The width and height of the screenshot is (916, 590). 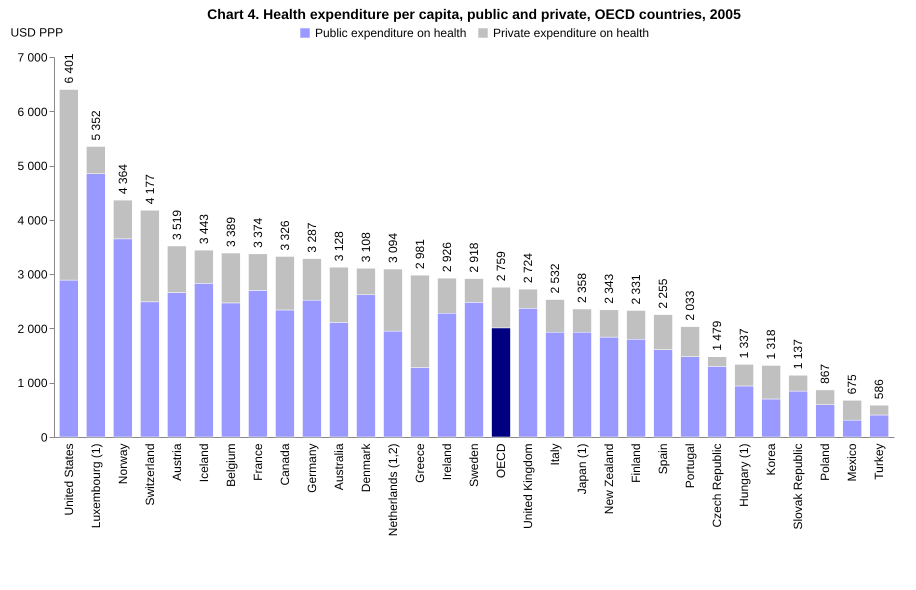 I want to click on total-label: 3 326, so click(x=285, y=235).